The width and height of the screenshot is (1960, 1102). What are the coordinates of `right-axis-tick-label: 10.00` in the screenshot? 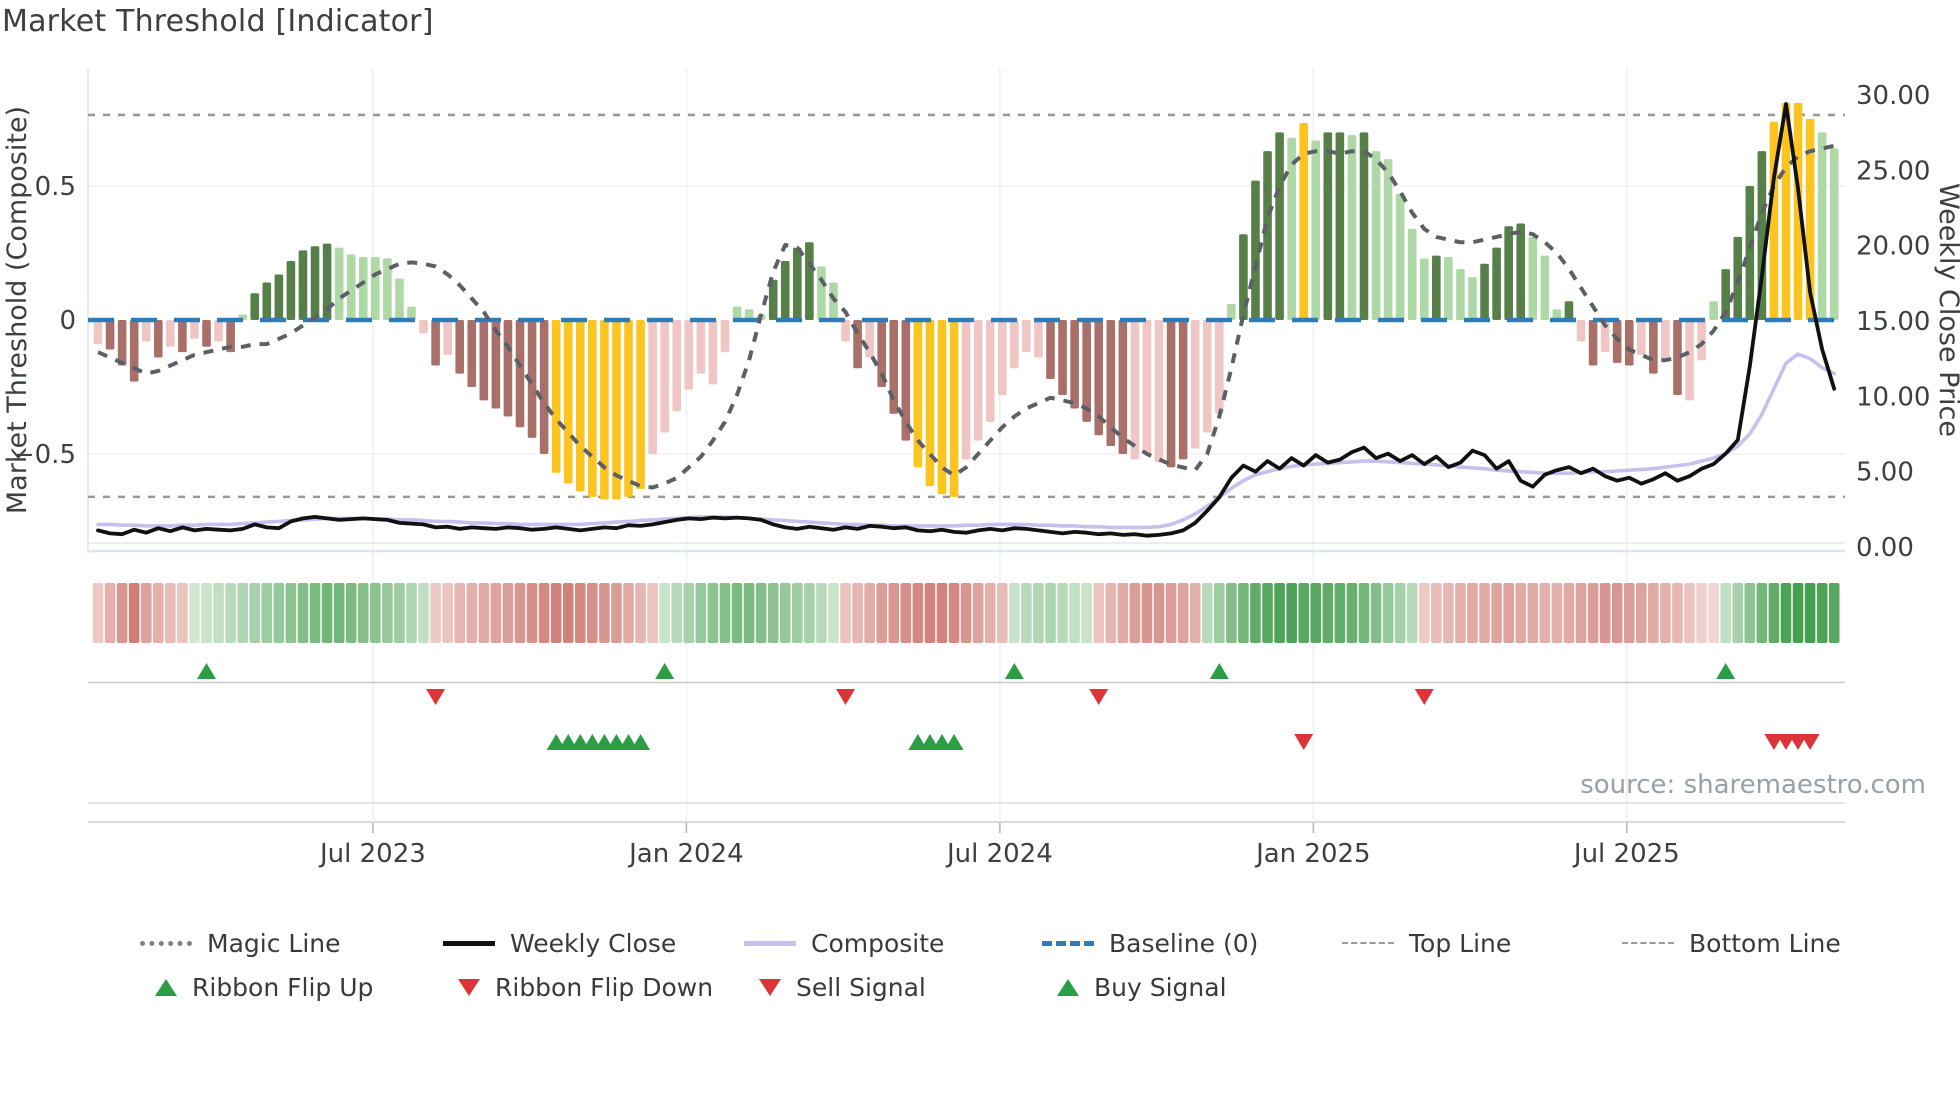 It's located at (1893, 397).